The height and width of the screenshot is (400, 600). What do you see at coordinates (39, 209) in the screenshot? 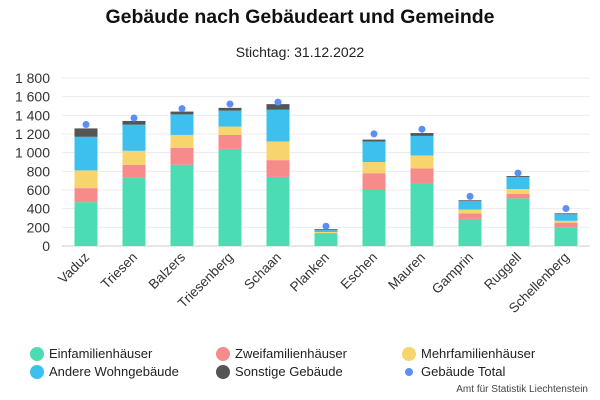
I see `y-tick-label: 400` at bounding box center [39, 209].